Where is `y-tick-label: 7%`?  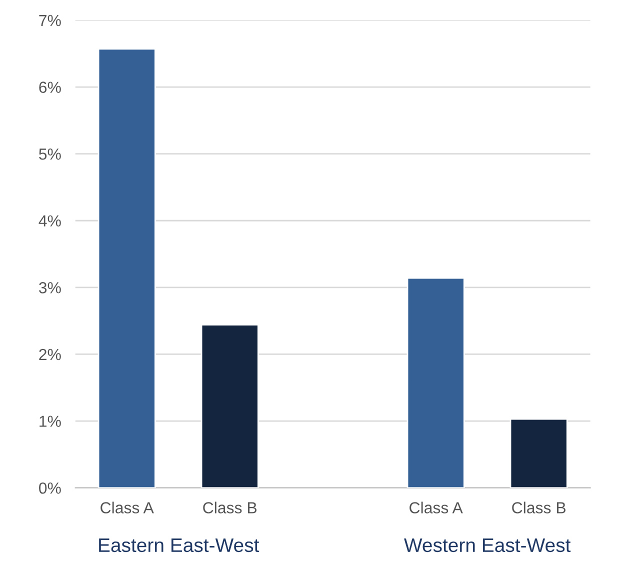 y-tick-label: 7% is located at coordinates (50, 20).